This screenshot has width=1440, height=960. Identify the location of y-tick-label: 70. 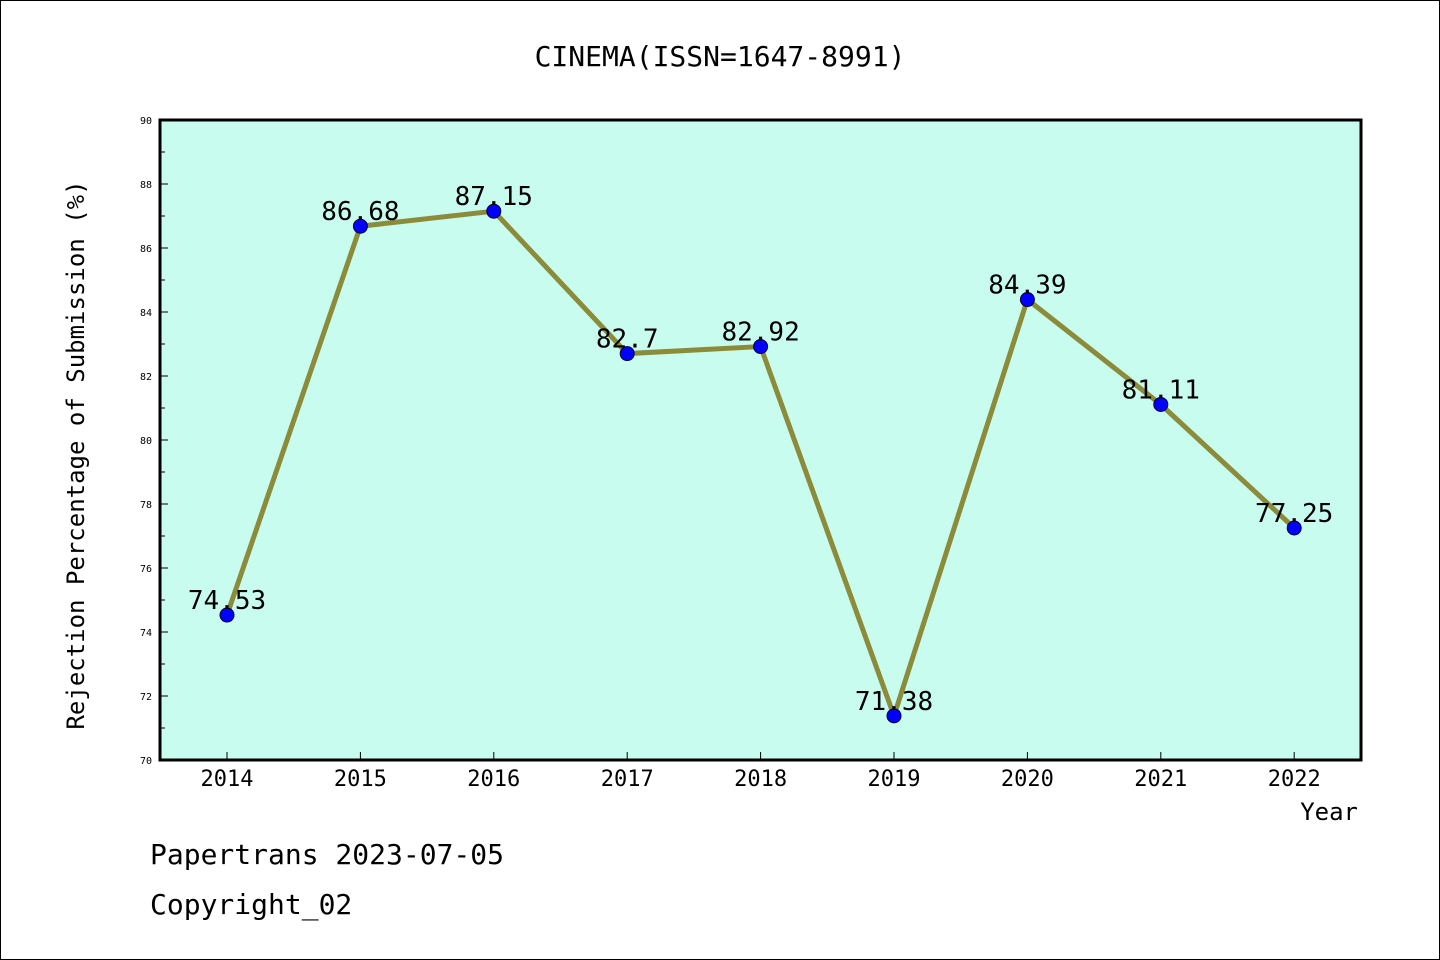
(146, 761).